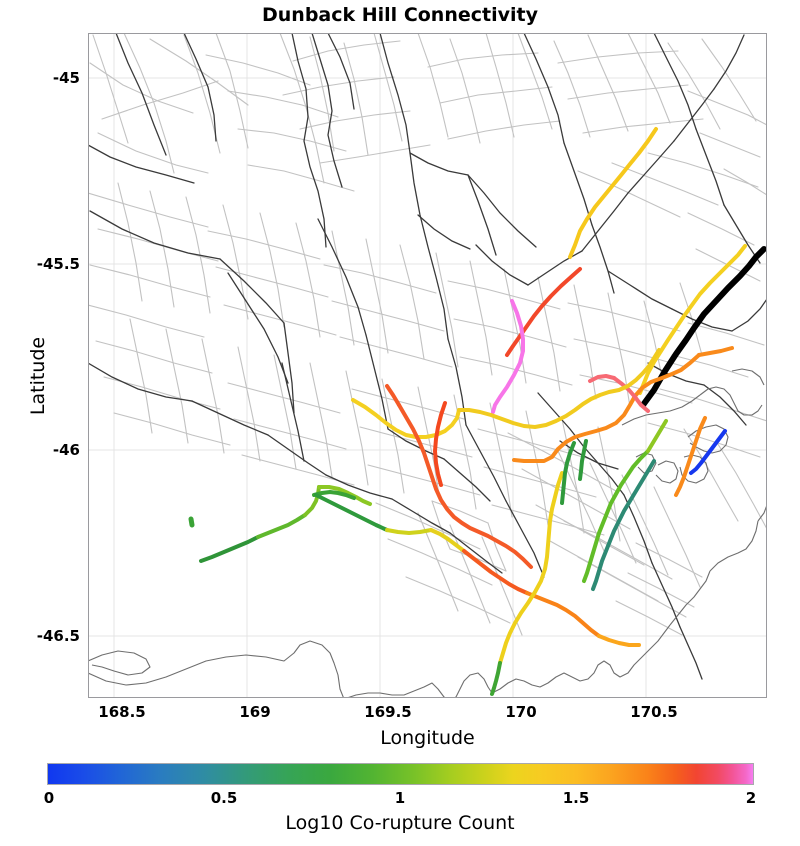 The width and height of the screenshot is (800, 846). What do you see at coordinates (654, 712) in the screenshot?
I see `xtick-label: 170.5` at bounding box center [654, 712].